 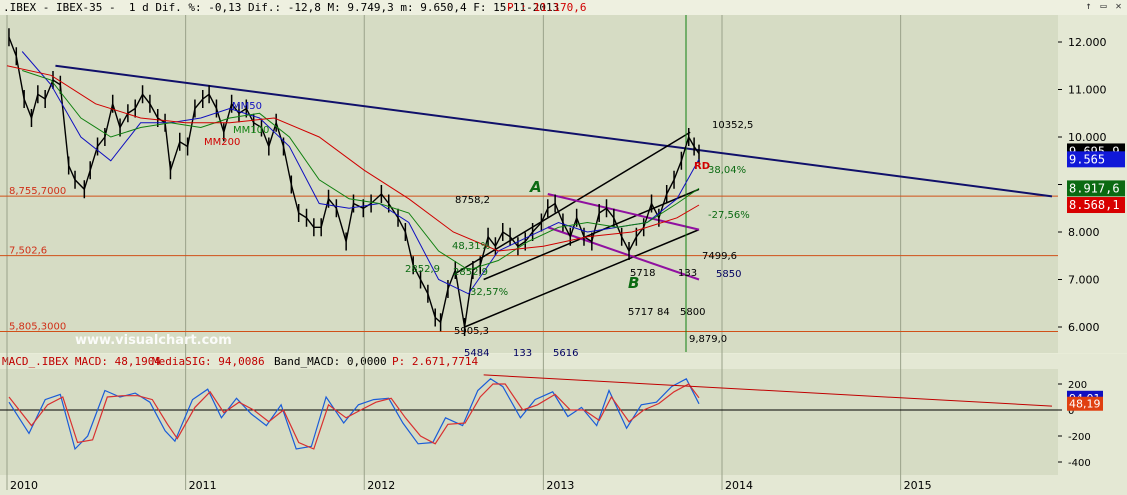 I want to click on date-axis, so click(x=563, y=485).